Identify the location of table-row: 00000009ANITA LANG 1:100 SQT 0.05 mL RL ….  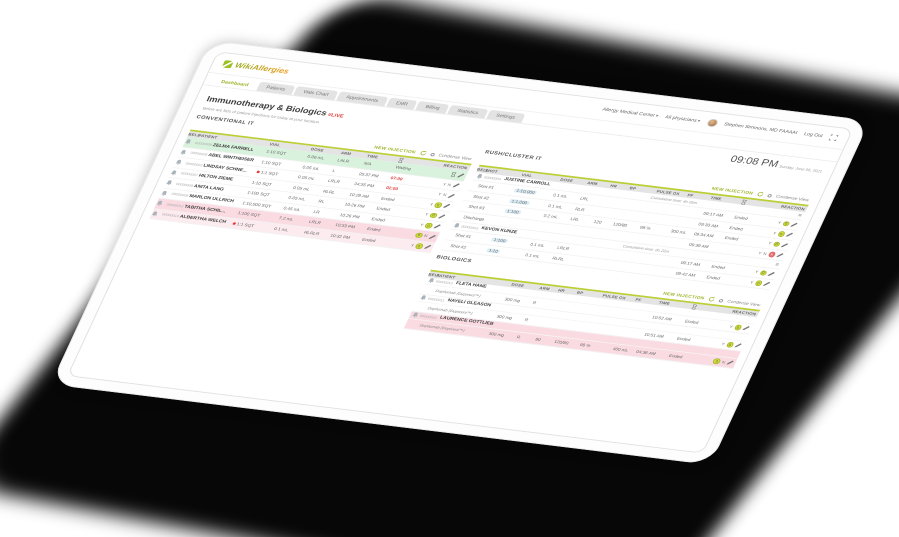
(306, 200).